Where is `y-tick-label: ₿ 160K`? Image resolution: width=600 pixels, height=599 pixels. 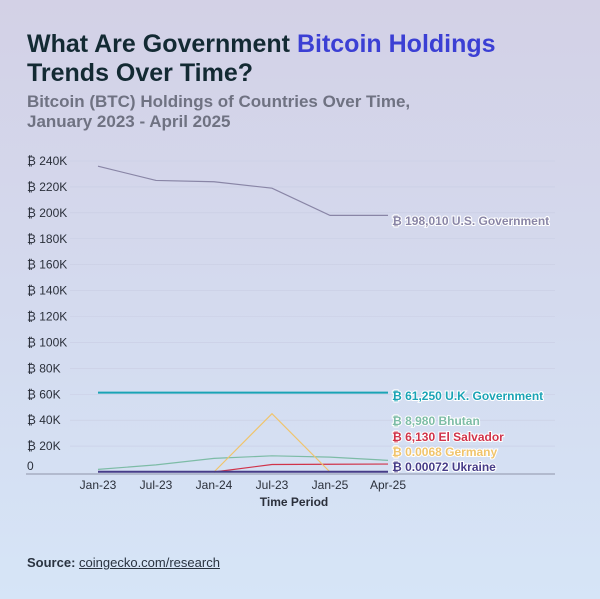 y-tick-label: ₿ 160K is located at coordinates (47, 265).